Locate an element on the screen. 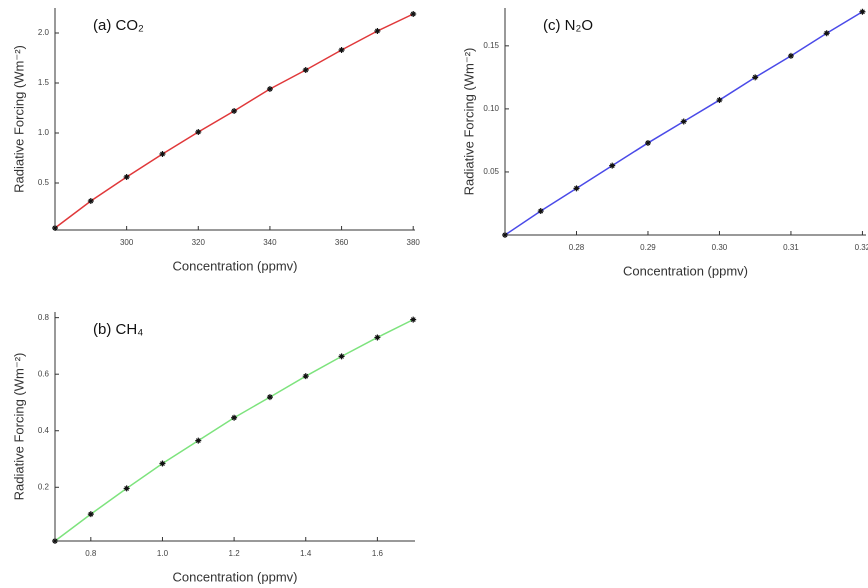 The image size is (868, 588). x-tick-label: 340 is located at coordinates (270, 242).